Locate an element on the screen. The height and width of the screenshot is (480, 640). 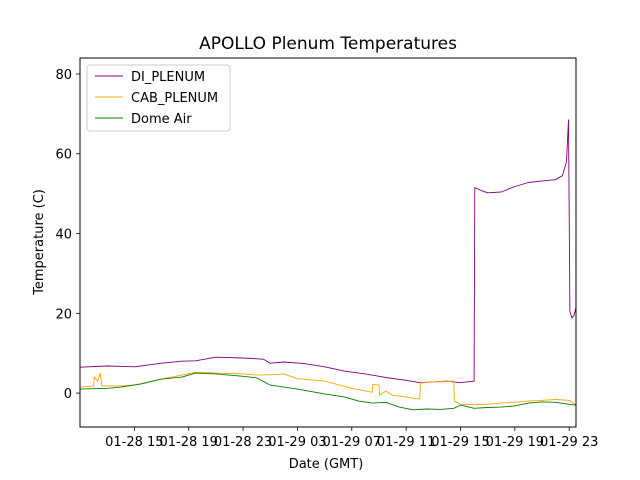
x-tick-label: 01-29 03 is located at coordinates (297, 442).